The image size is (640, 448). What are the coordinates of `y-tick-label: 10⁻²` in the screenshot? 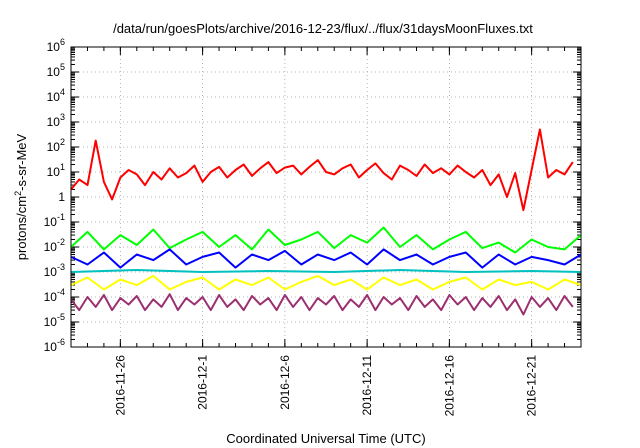 It's located at (54, 245).